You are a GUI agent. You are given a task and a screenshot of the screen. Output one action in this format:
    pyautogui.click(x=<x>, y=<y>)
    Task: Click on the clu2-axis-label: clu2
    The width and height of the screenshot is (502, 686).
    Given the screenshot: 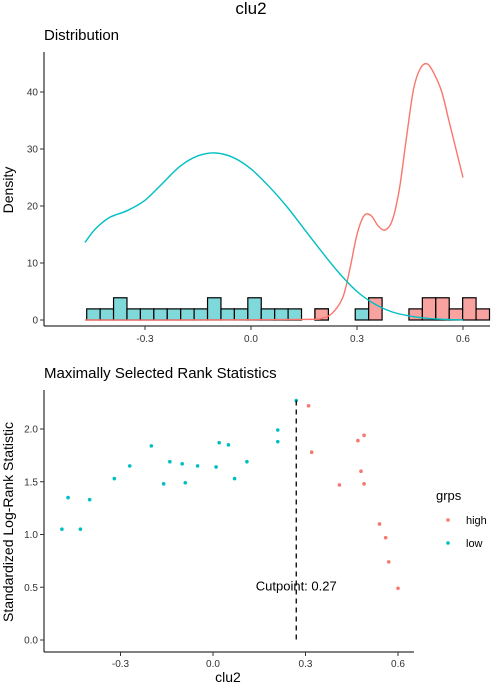 What is the action you would take?
    pyautogui.click(x=228, y=677)
    